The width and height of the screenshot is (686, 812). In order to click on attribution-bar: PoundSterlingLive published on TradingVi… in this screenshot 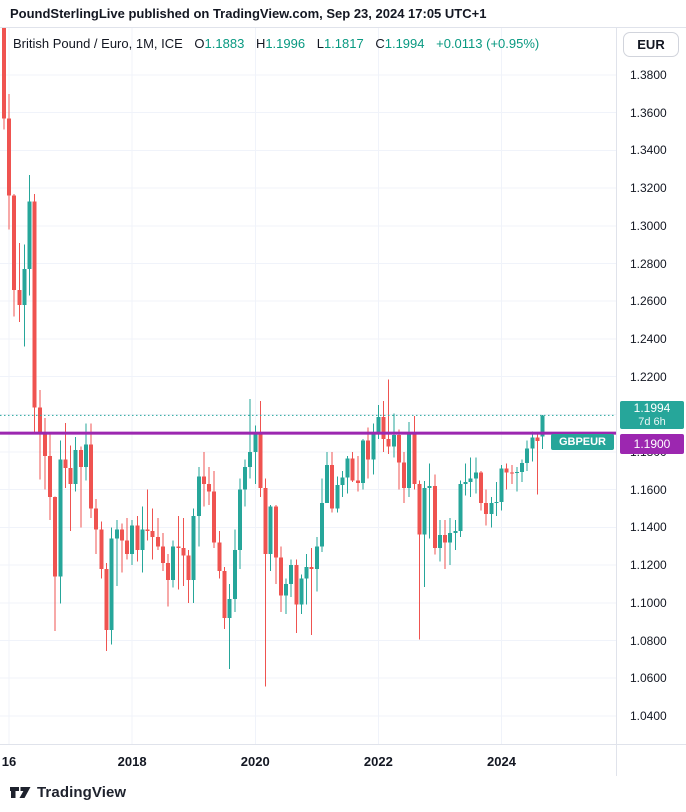, I will do `click(343, 14)`.